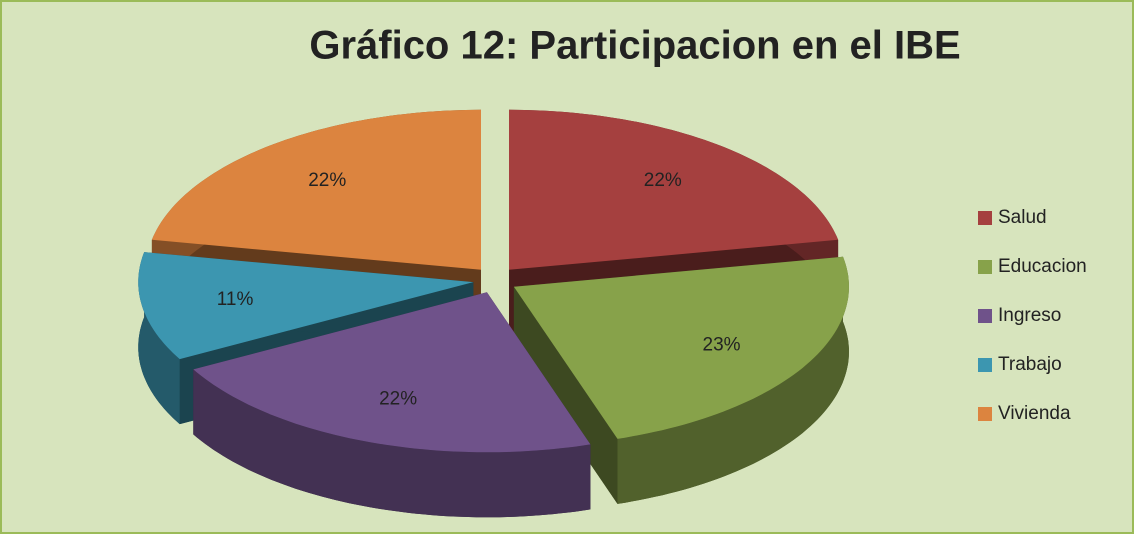 The image size is (1134, 534). What do you see at coordinates (1034, 413) in the screenshot?
I see `legend-label: Vivienda` at bounding box center [1034, 413].